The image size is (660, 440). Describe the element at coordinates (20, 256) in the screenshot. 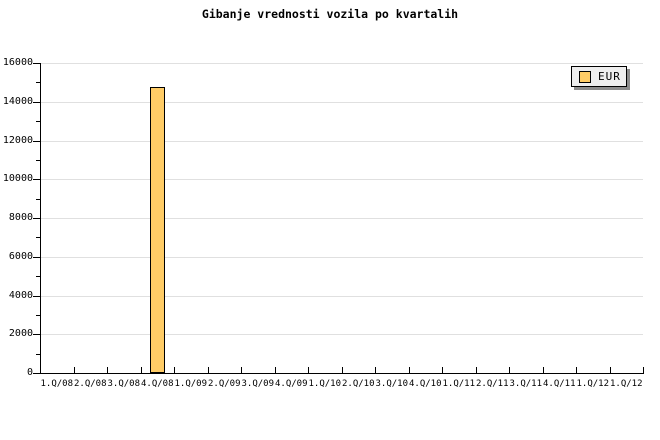

I see `y-axis-tick-label: 6000` at that location.